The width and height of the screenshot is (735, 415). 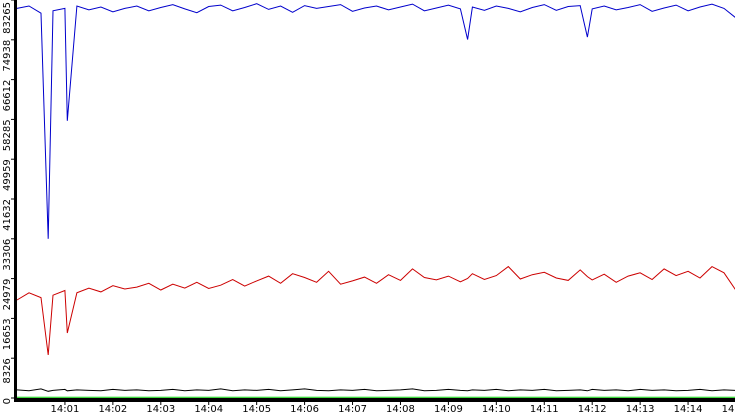 What do you see at coordinates (728, 409) in the screenshot?
I see `x-tick-label: 14:15` at bounding box center [728, 409].